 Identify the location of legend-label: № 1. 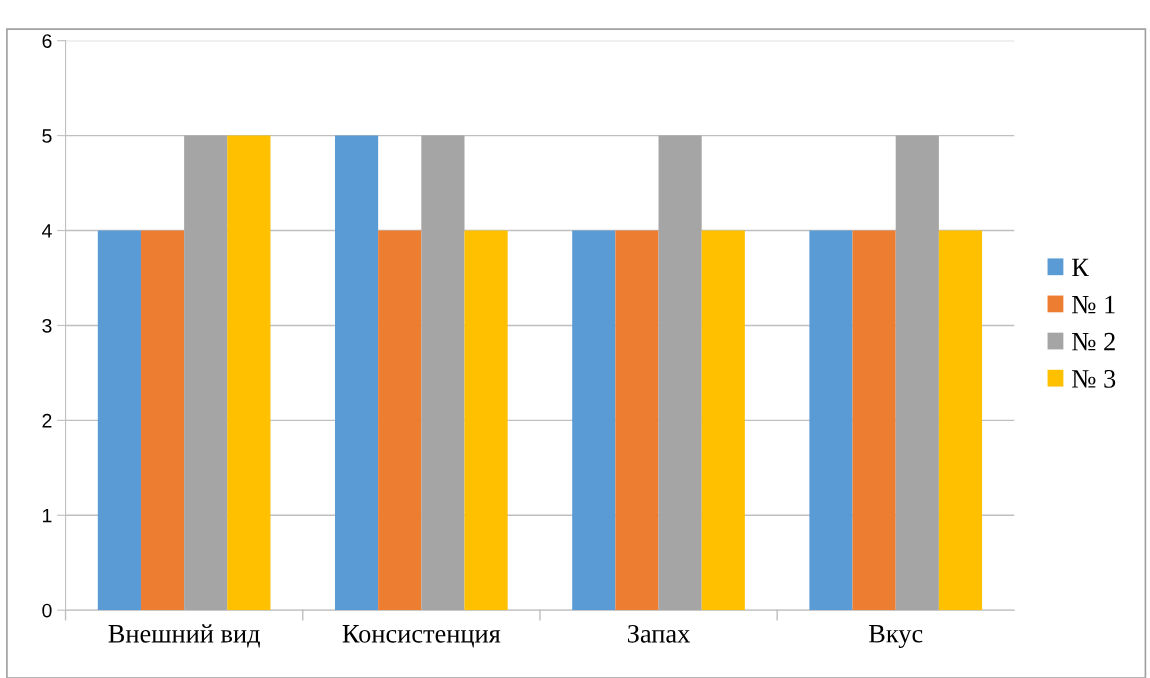
(1093, 304).